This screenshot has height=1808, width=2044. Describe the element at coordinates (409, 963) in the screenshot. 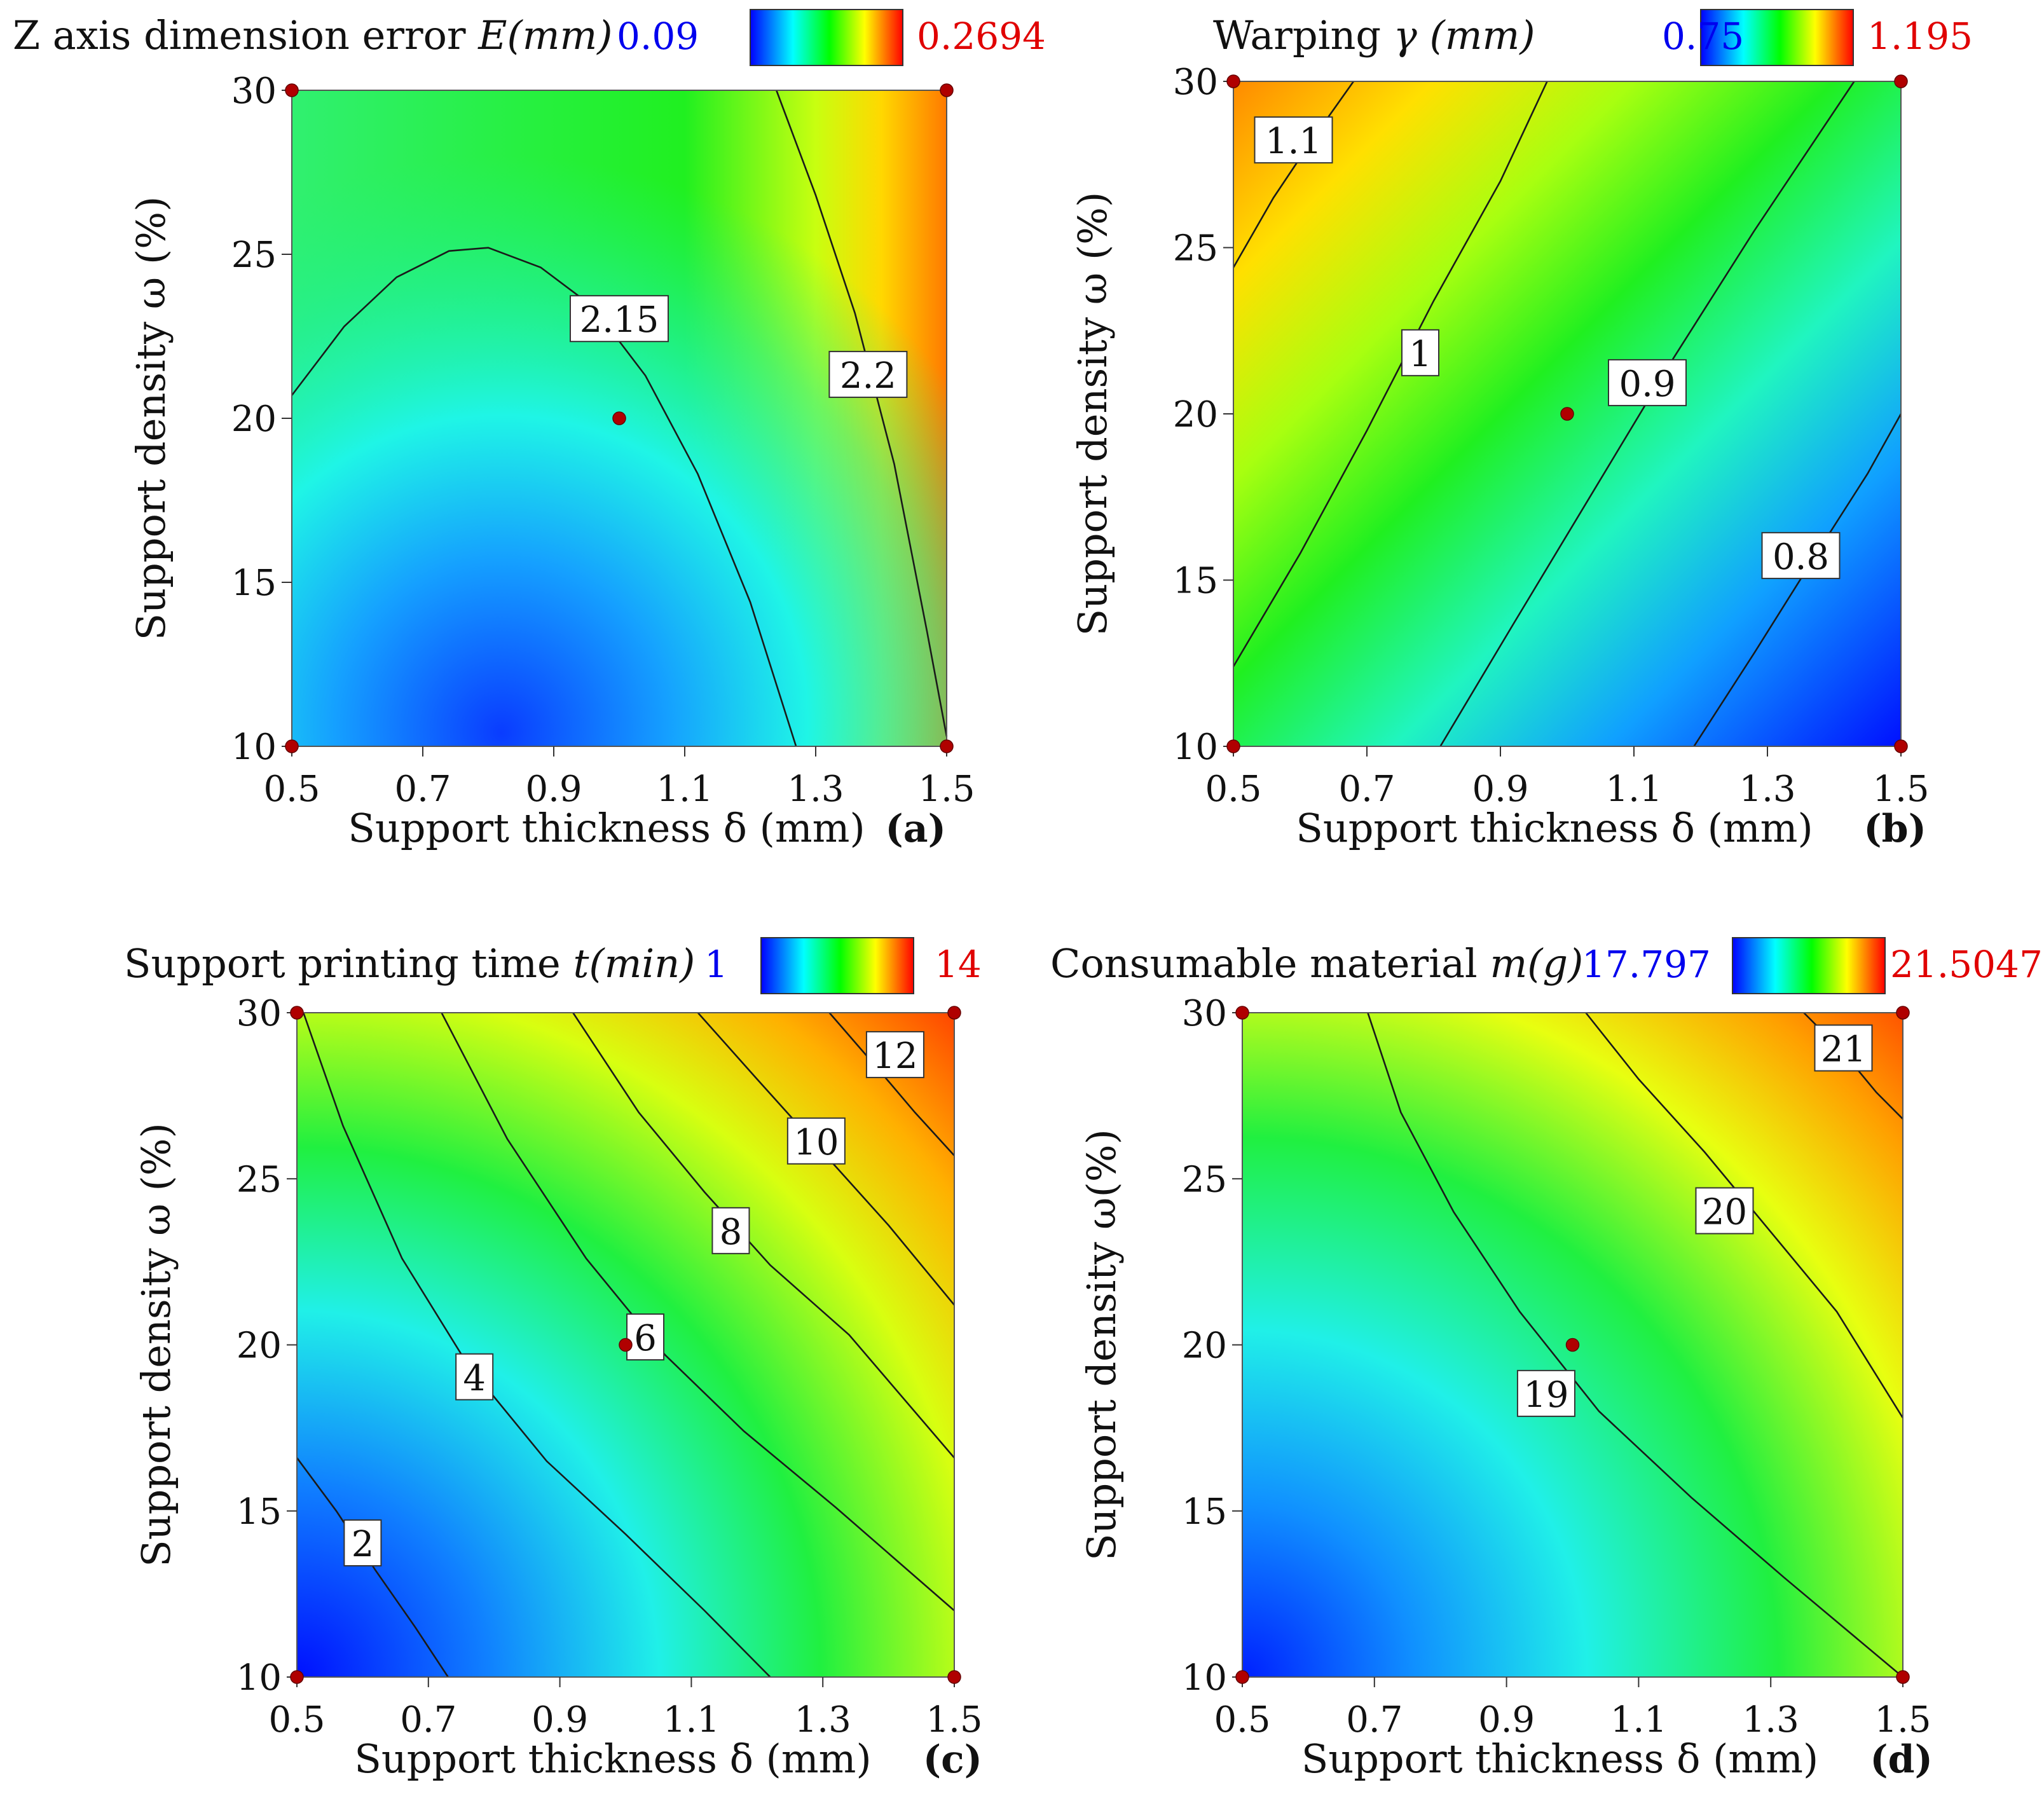

I see `chart-title: Support printing time t(min)` at that location.